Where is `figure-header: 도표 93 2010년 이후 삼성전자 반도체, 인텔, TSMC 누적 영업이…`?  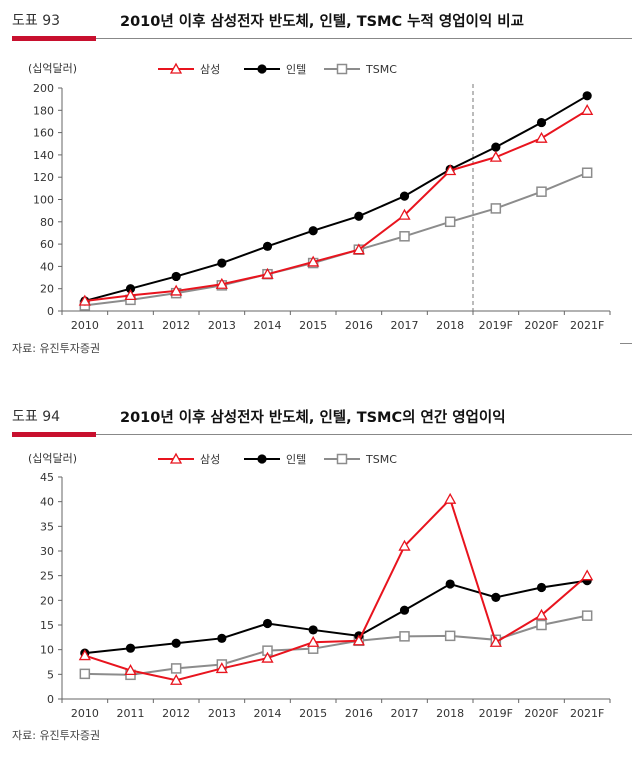
figure-header: 도표 93 2010년 이후 삼성전자 반도체, 인텔, TSMC 누적 영업이… is located at coordinates (320, 24).